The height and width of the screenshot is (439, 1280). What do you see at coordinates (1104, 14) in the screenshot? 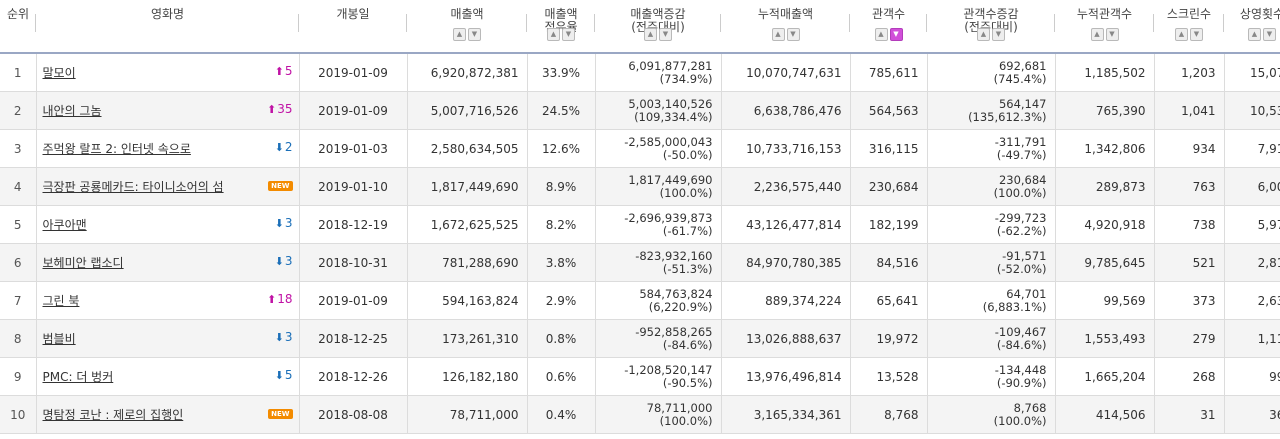
I see `header-cum-audience-label: 누적관객수` at bounding box center [1104, 14].